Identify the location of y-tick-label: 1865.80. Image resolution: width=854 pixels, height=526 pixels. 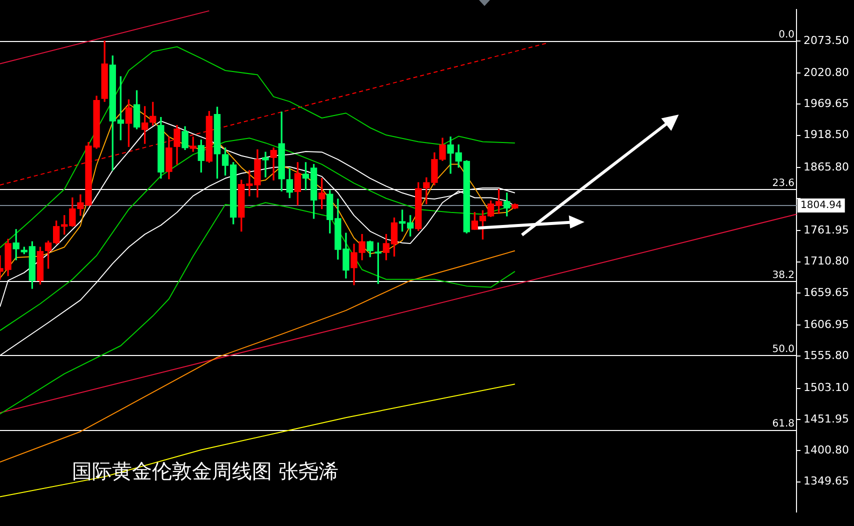
(827, 167).